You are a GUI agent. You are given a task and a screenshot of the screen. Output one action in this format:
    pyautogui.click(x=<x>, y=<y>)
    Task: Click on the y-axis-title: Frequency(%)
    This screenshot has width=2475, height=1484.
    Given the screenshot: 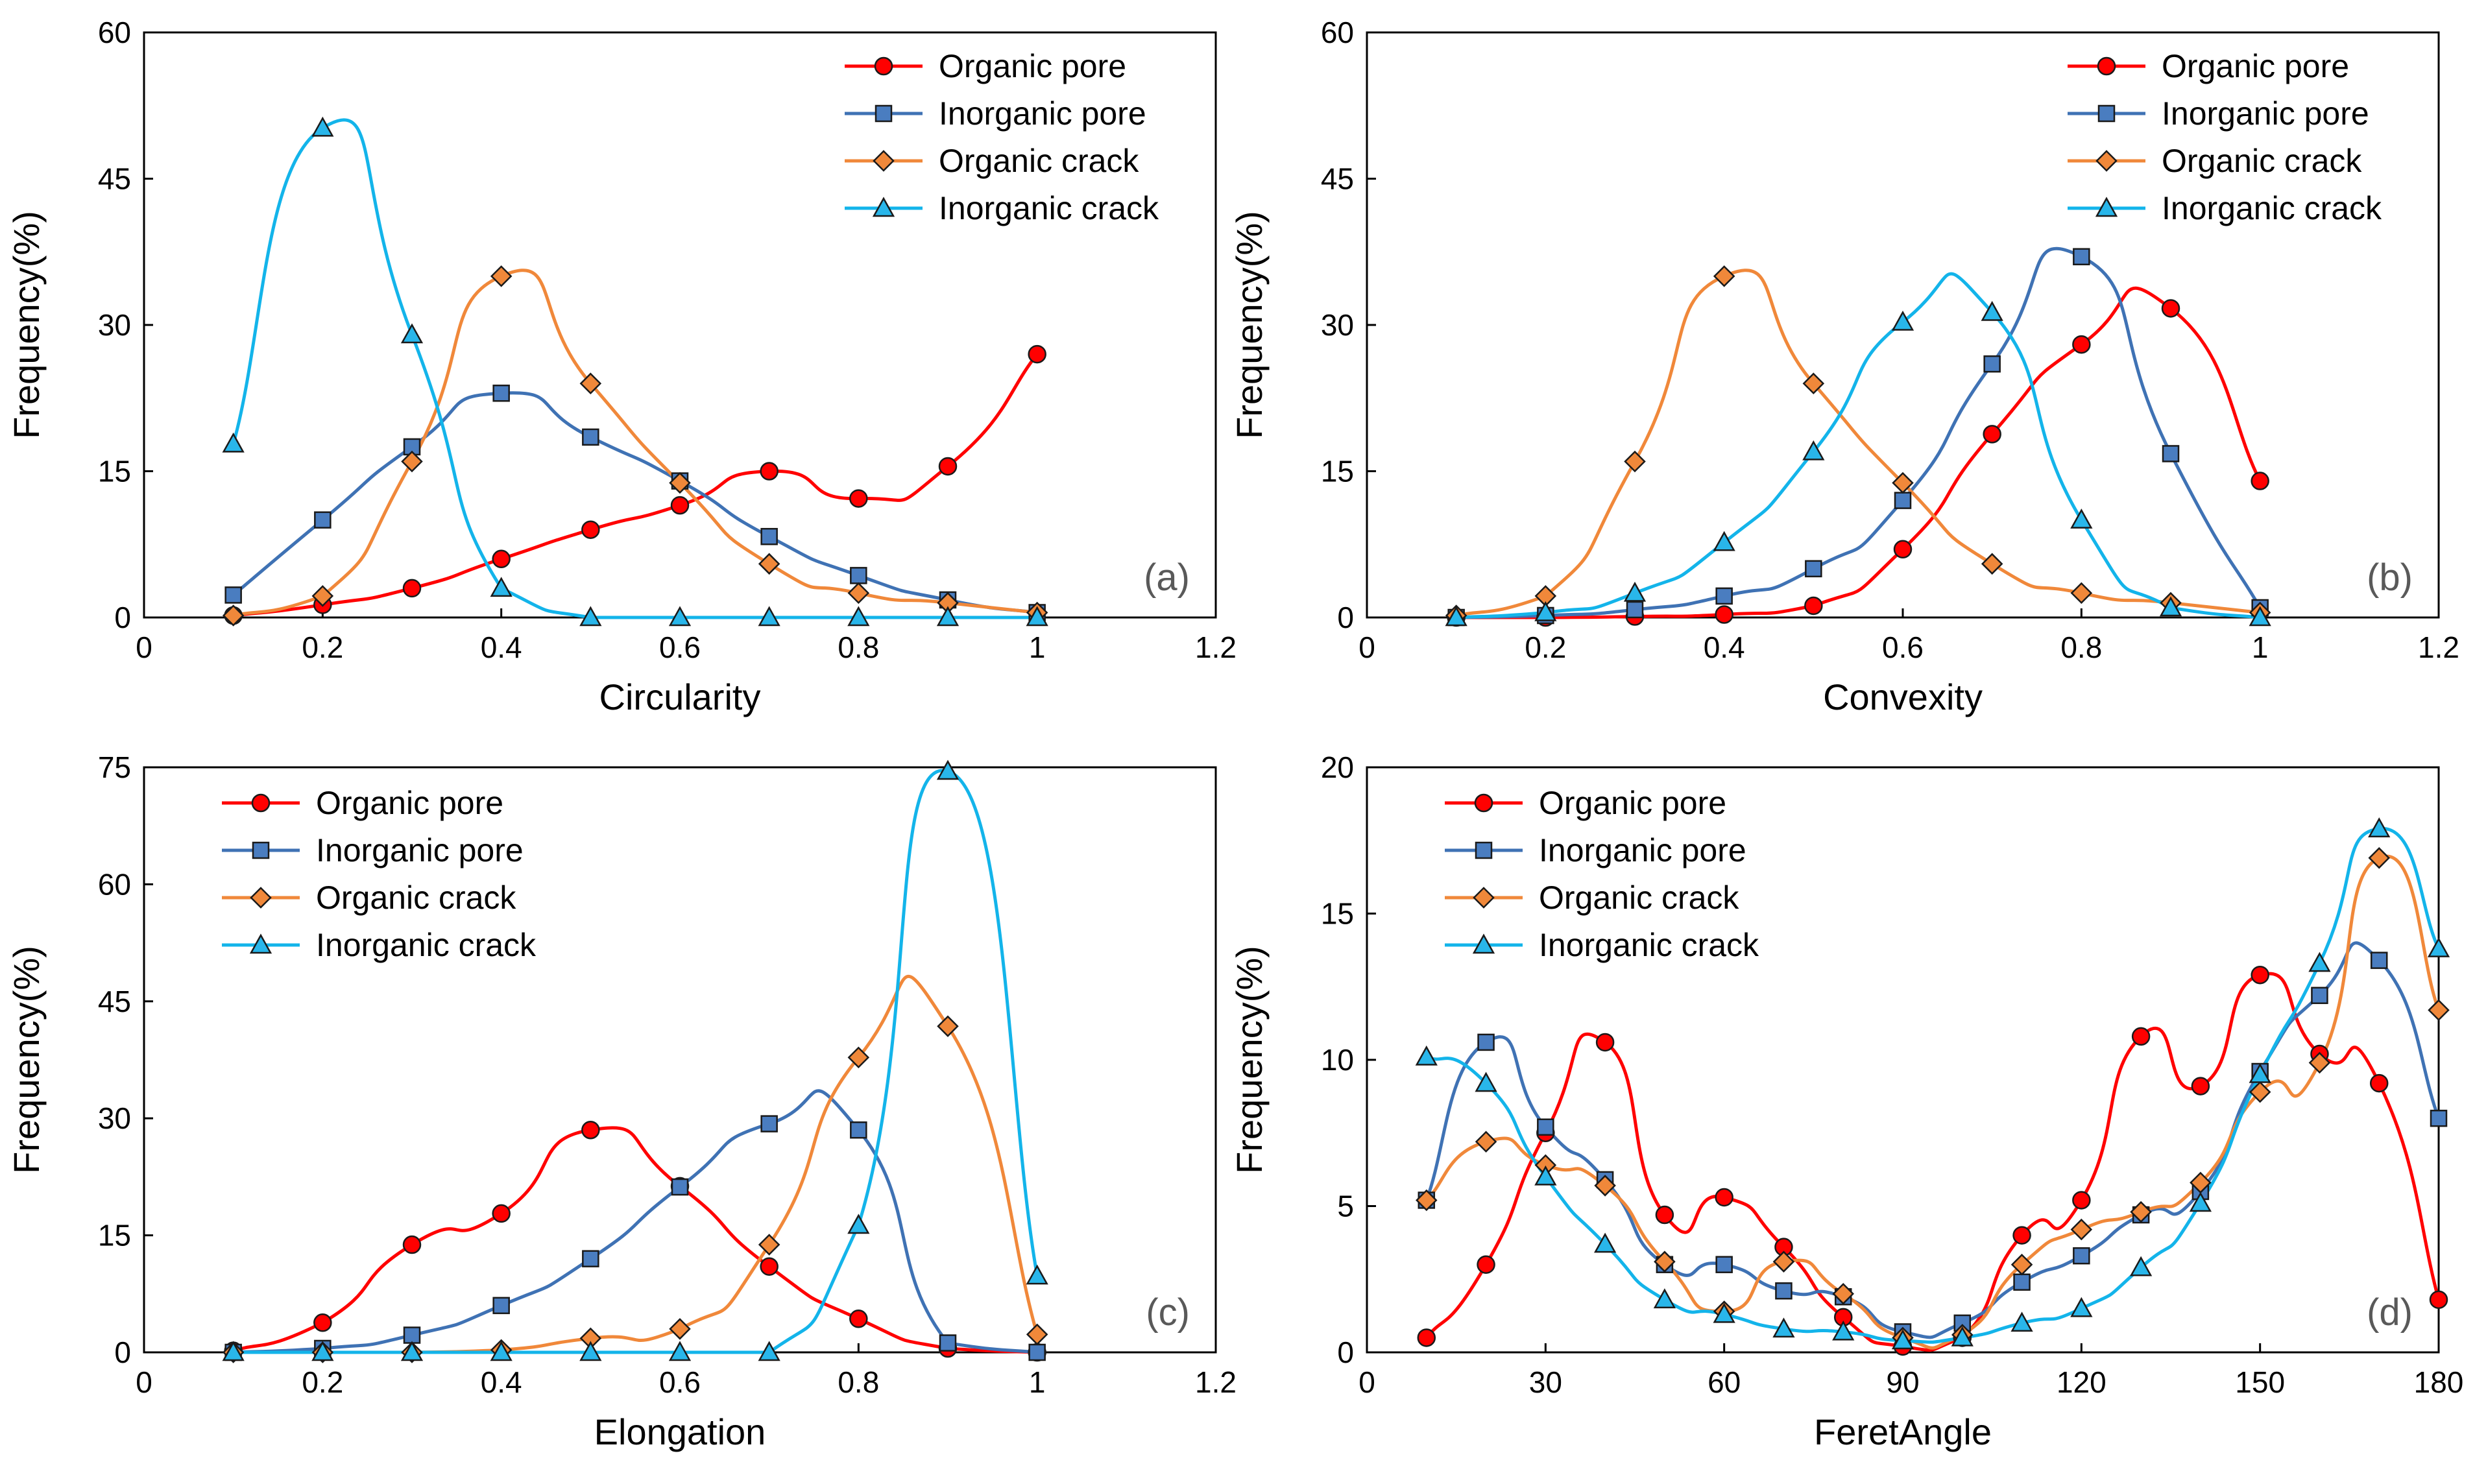 What is the action you would take?
    pyautogui.click(x=27, y=1060)
    